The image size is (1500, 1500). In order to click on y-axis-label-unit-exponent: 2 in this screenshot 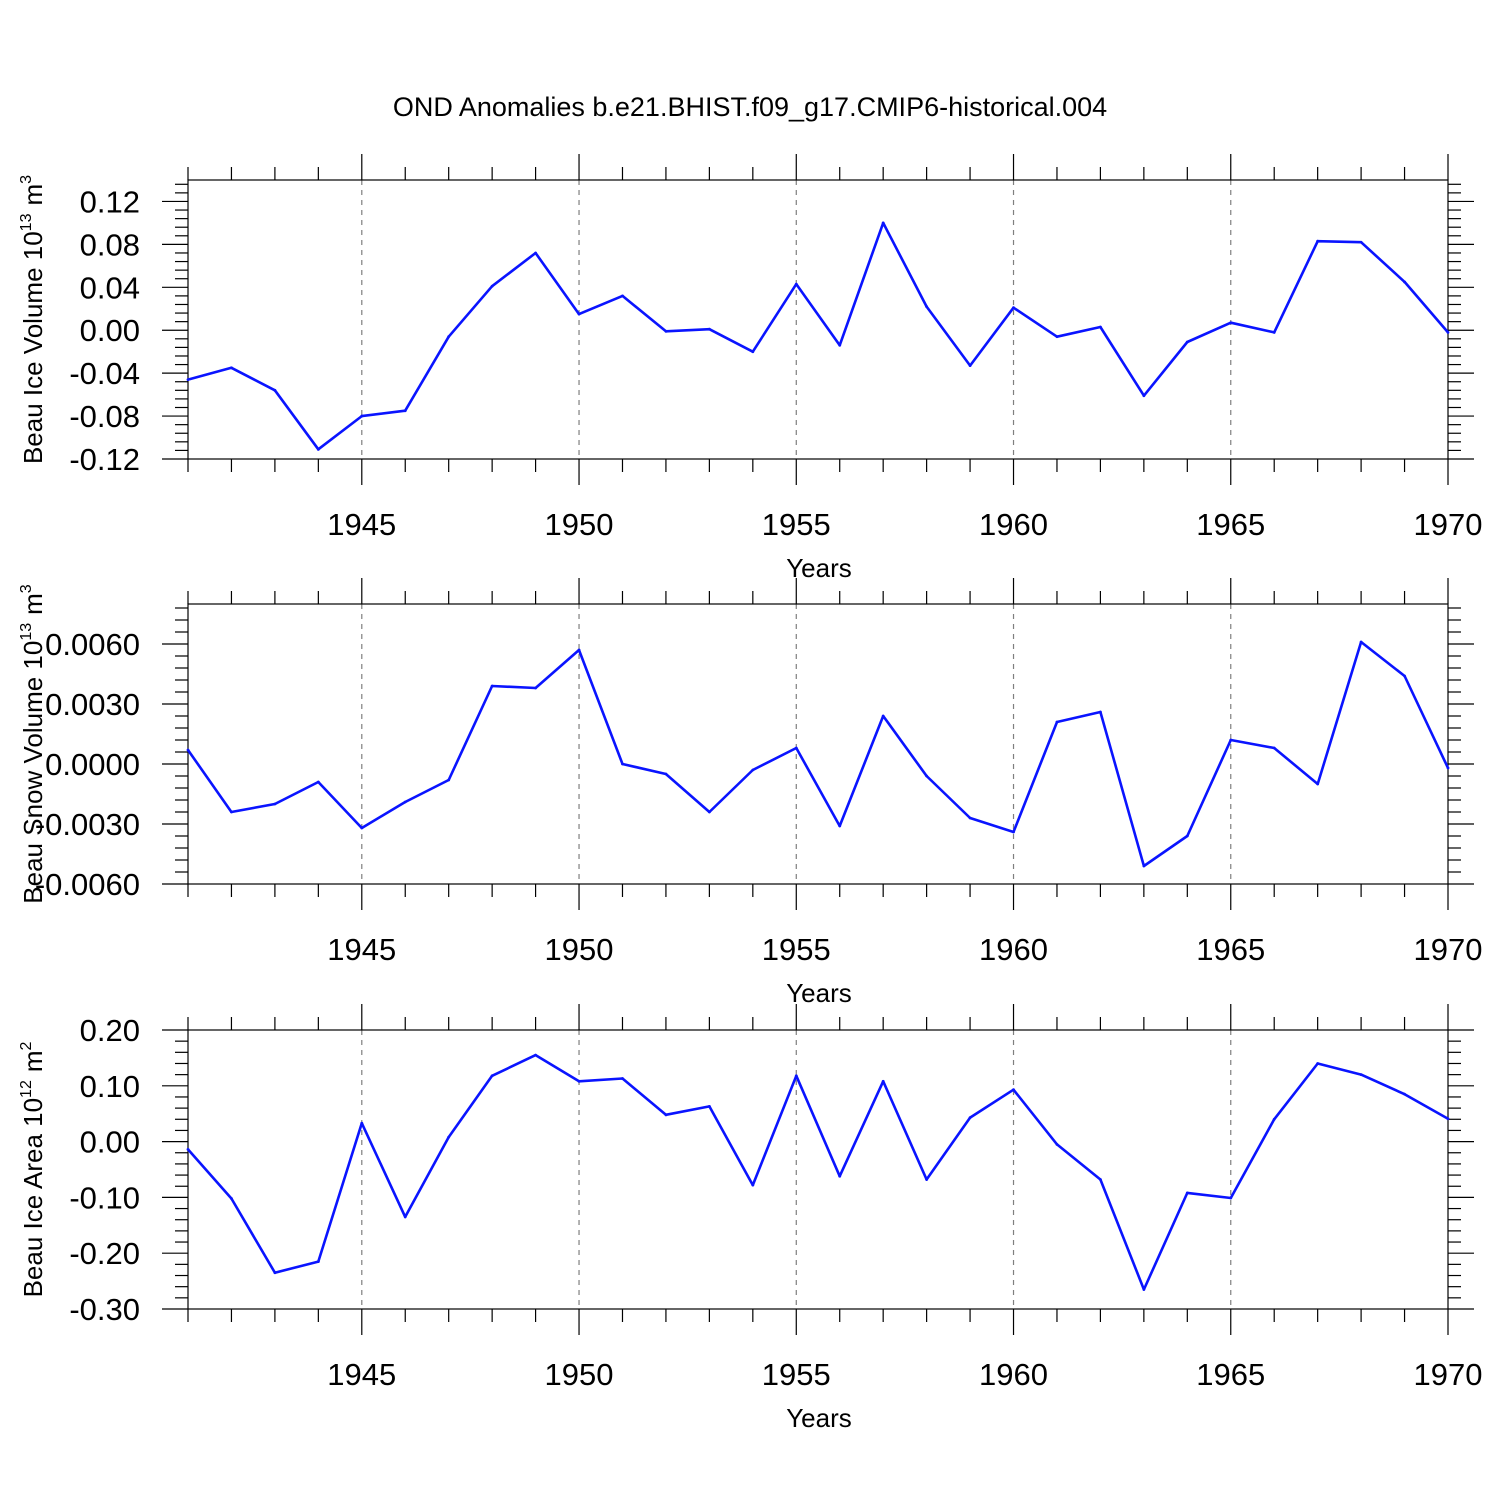, I will do `click(26, 1045)`.